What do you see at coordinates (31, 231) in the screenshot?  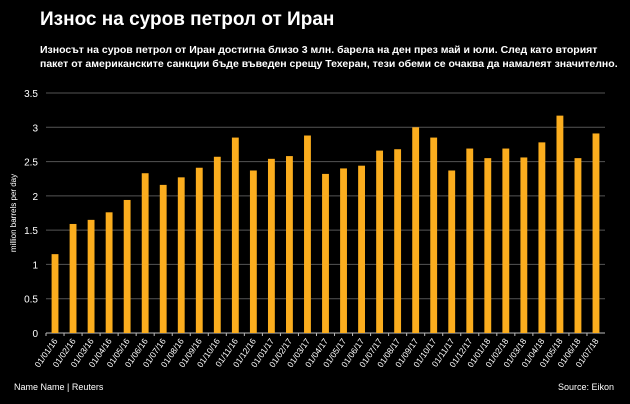 I see `y-tick-label: 1.5` at bounding box center [31, 231].